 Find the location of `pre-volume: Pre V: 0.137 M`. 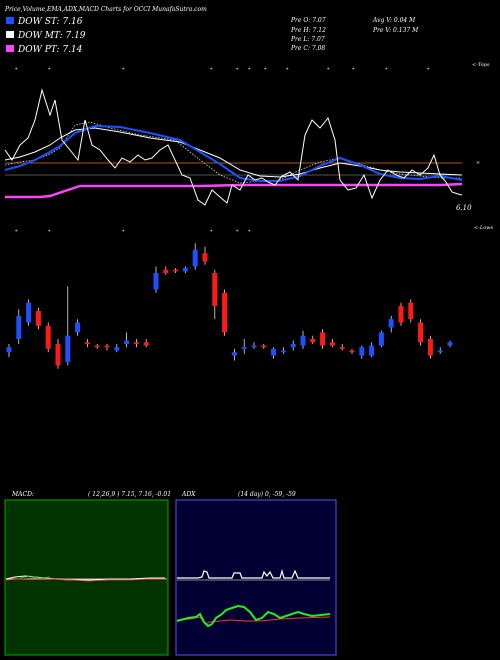

pre-volume: Pre V: 0.137 M is located at coordinates (395, 30).